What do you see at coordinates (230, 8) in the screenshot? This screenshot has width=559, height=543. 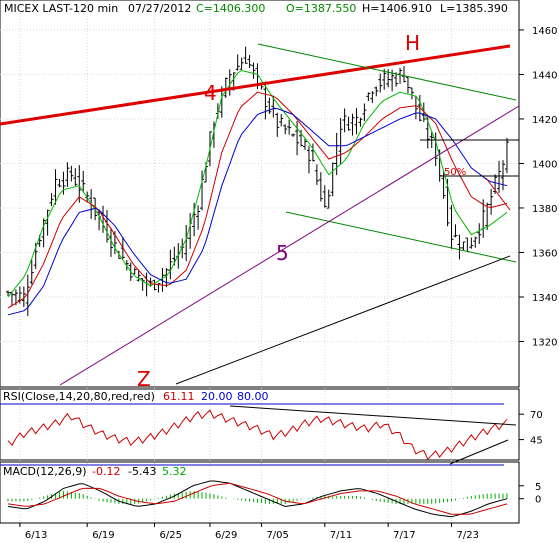 I see `header-close: C=1406.300` at bounding box center [230, 8].